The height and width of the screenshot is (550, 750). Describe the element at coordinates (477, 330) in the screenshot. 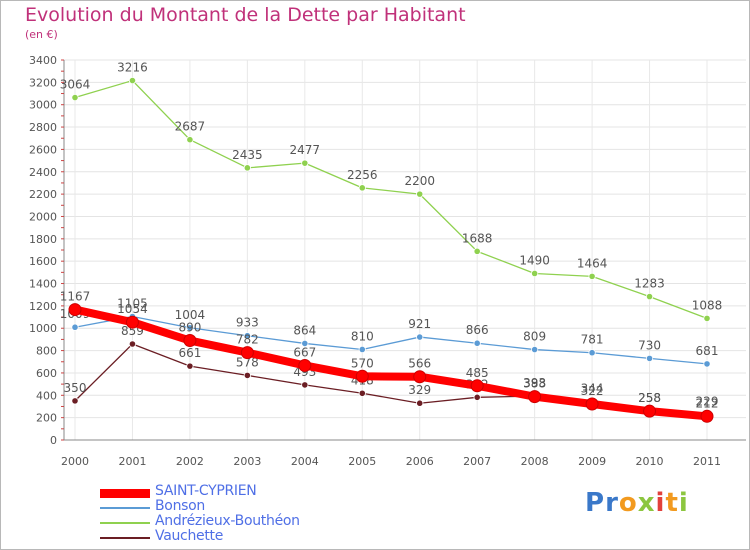

I see `data-label: 866` at that location.